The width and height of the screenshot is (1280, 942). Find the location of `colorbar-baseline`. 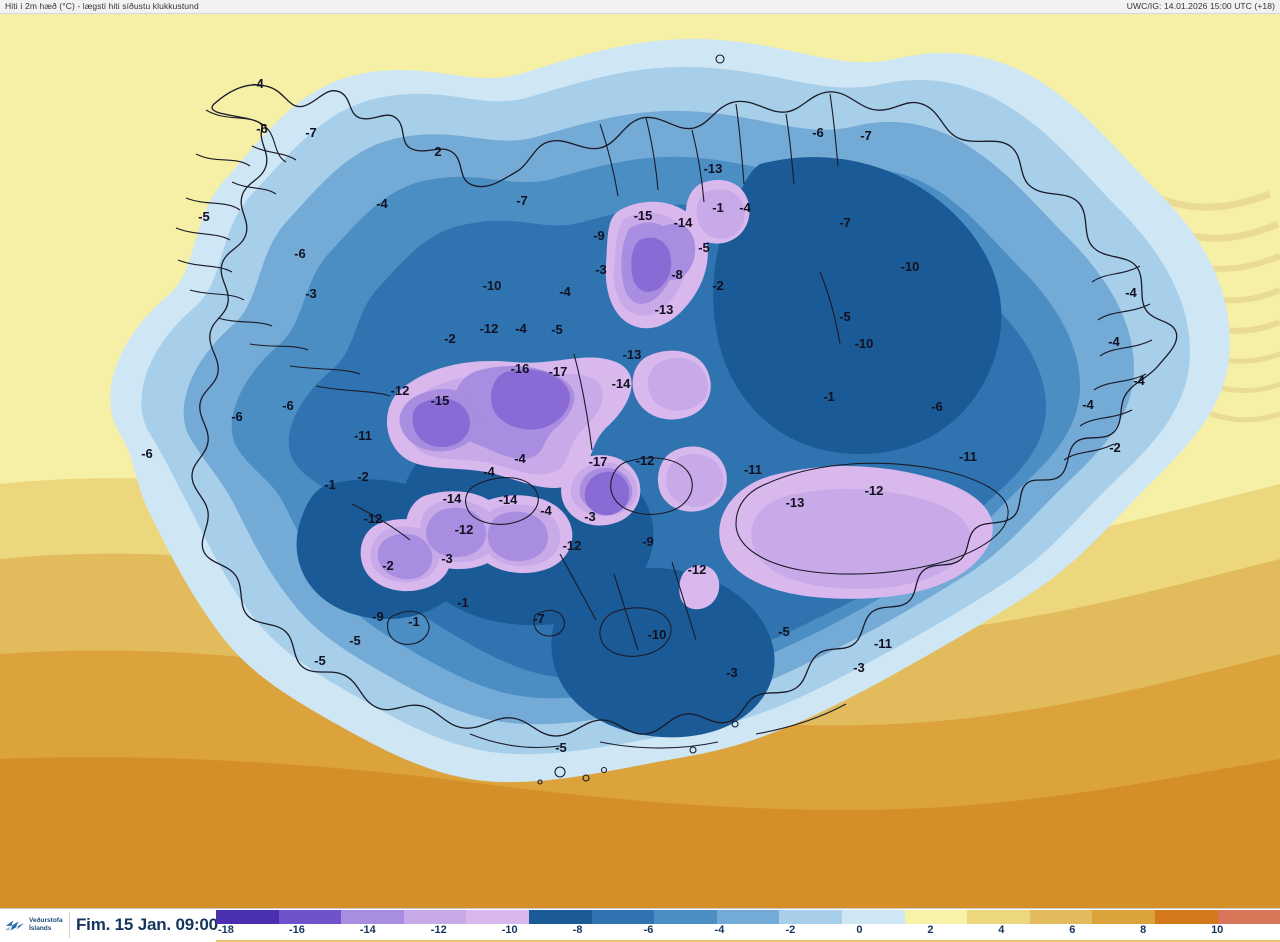

colorbar-baseline is located at coordinates (748, 941).